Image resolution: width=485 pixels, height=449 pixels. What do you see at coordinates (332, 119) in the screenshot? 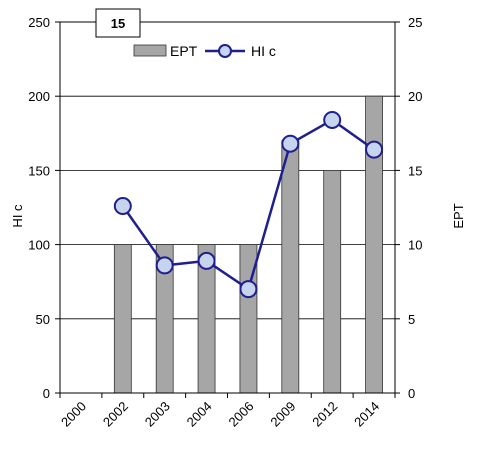
I see `point-hic-2012` at bounding box center [332, 119].